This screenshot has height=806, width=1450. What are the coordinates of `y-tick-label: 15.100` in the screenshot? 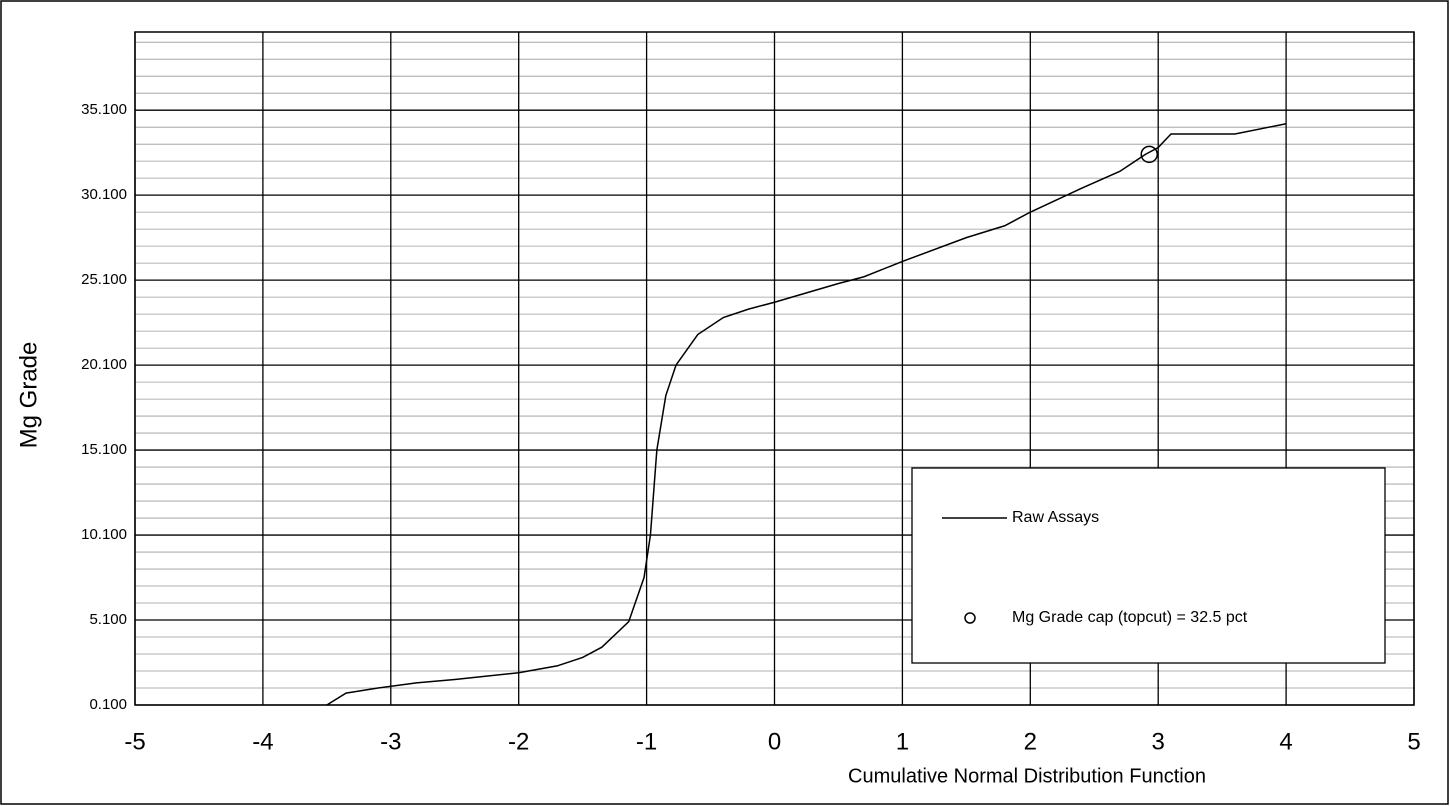 It's located at (104, 449).